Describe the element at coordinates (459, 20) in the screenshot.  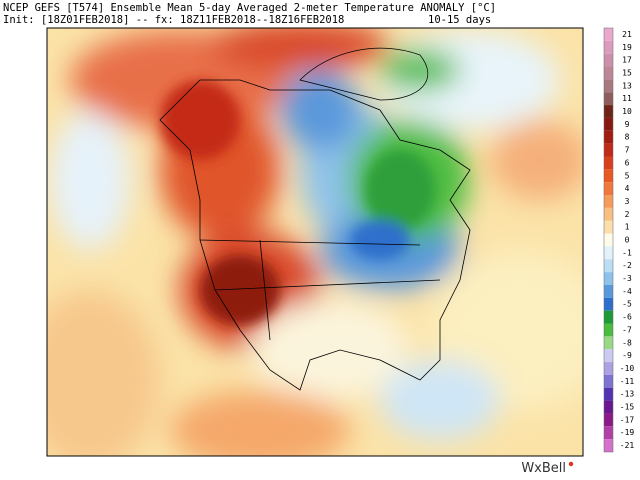
I see `forecast-range: 10-15 days` at that location.